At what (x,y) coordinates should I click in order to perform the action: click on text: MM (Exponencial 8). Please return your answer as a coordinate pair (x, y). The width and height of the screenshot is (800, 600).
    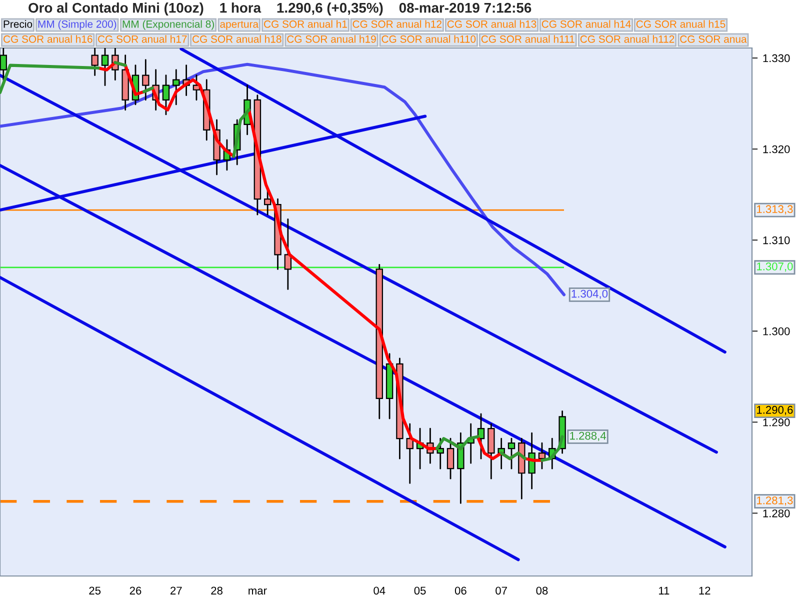
    Looking at the image, I should click on (168, 25).